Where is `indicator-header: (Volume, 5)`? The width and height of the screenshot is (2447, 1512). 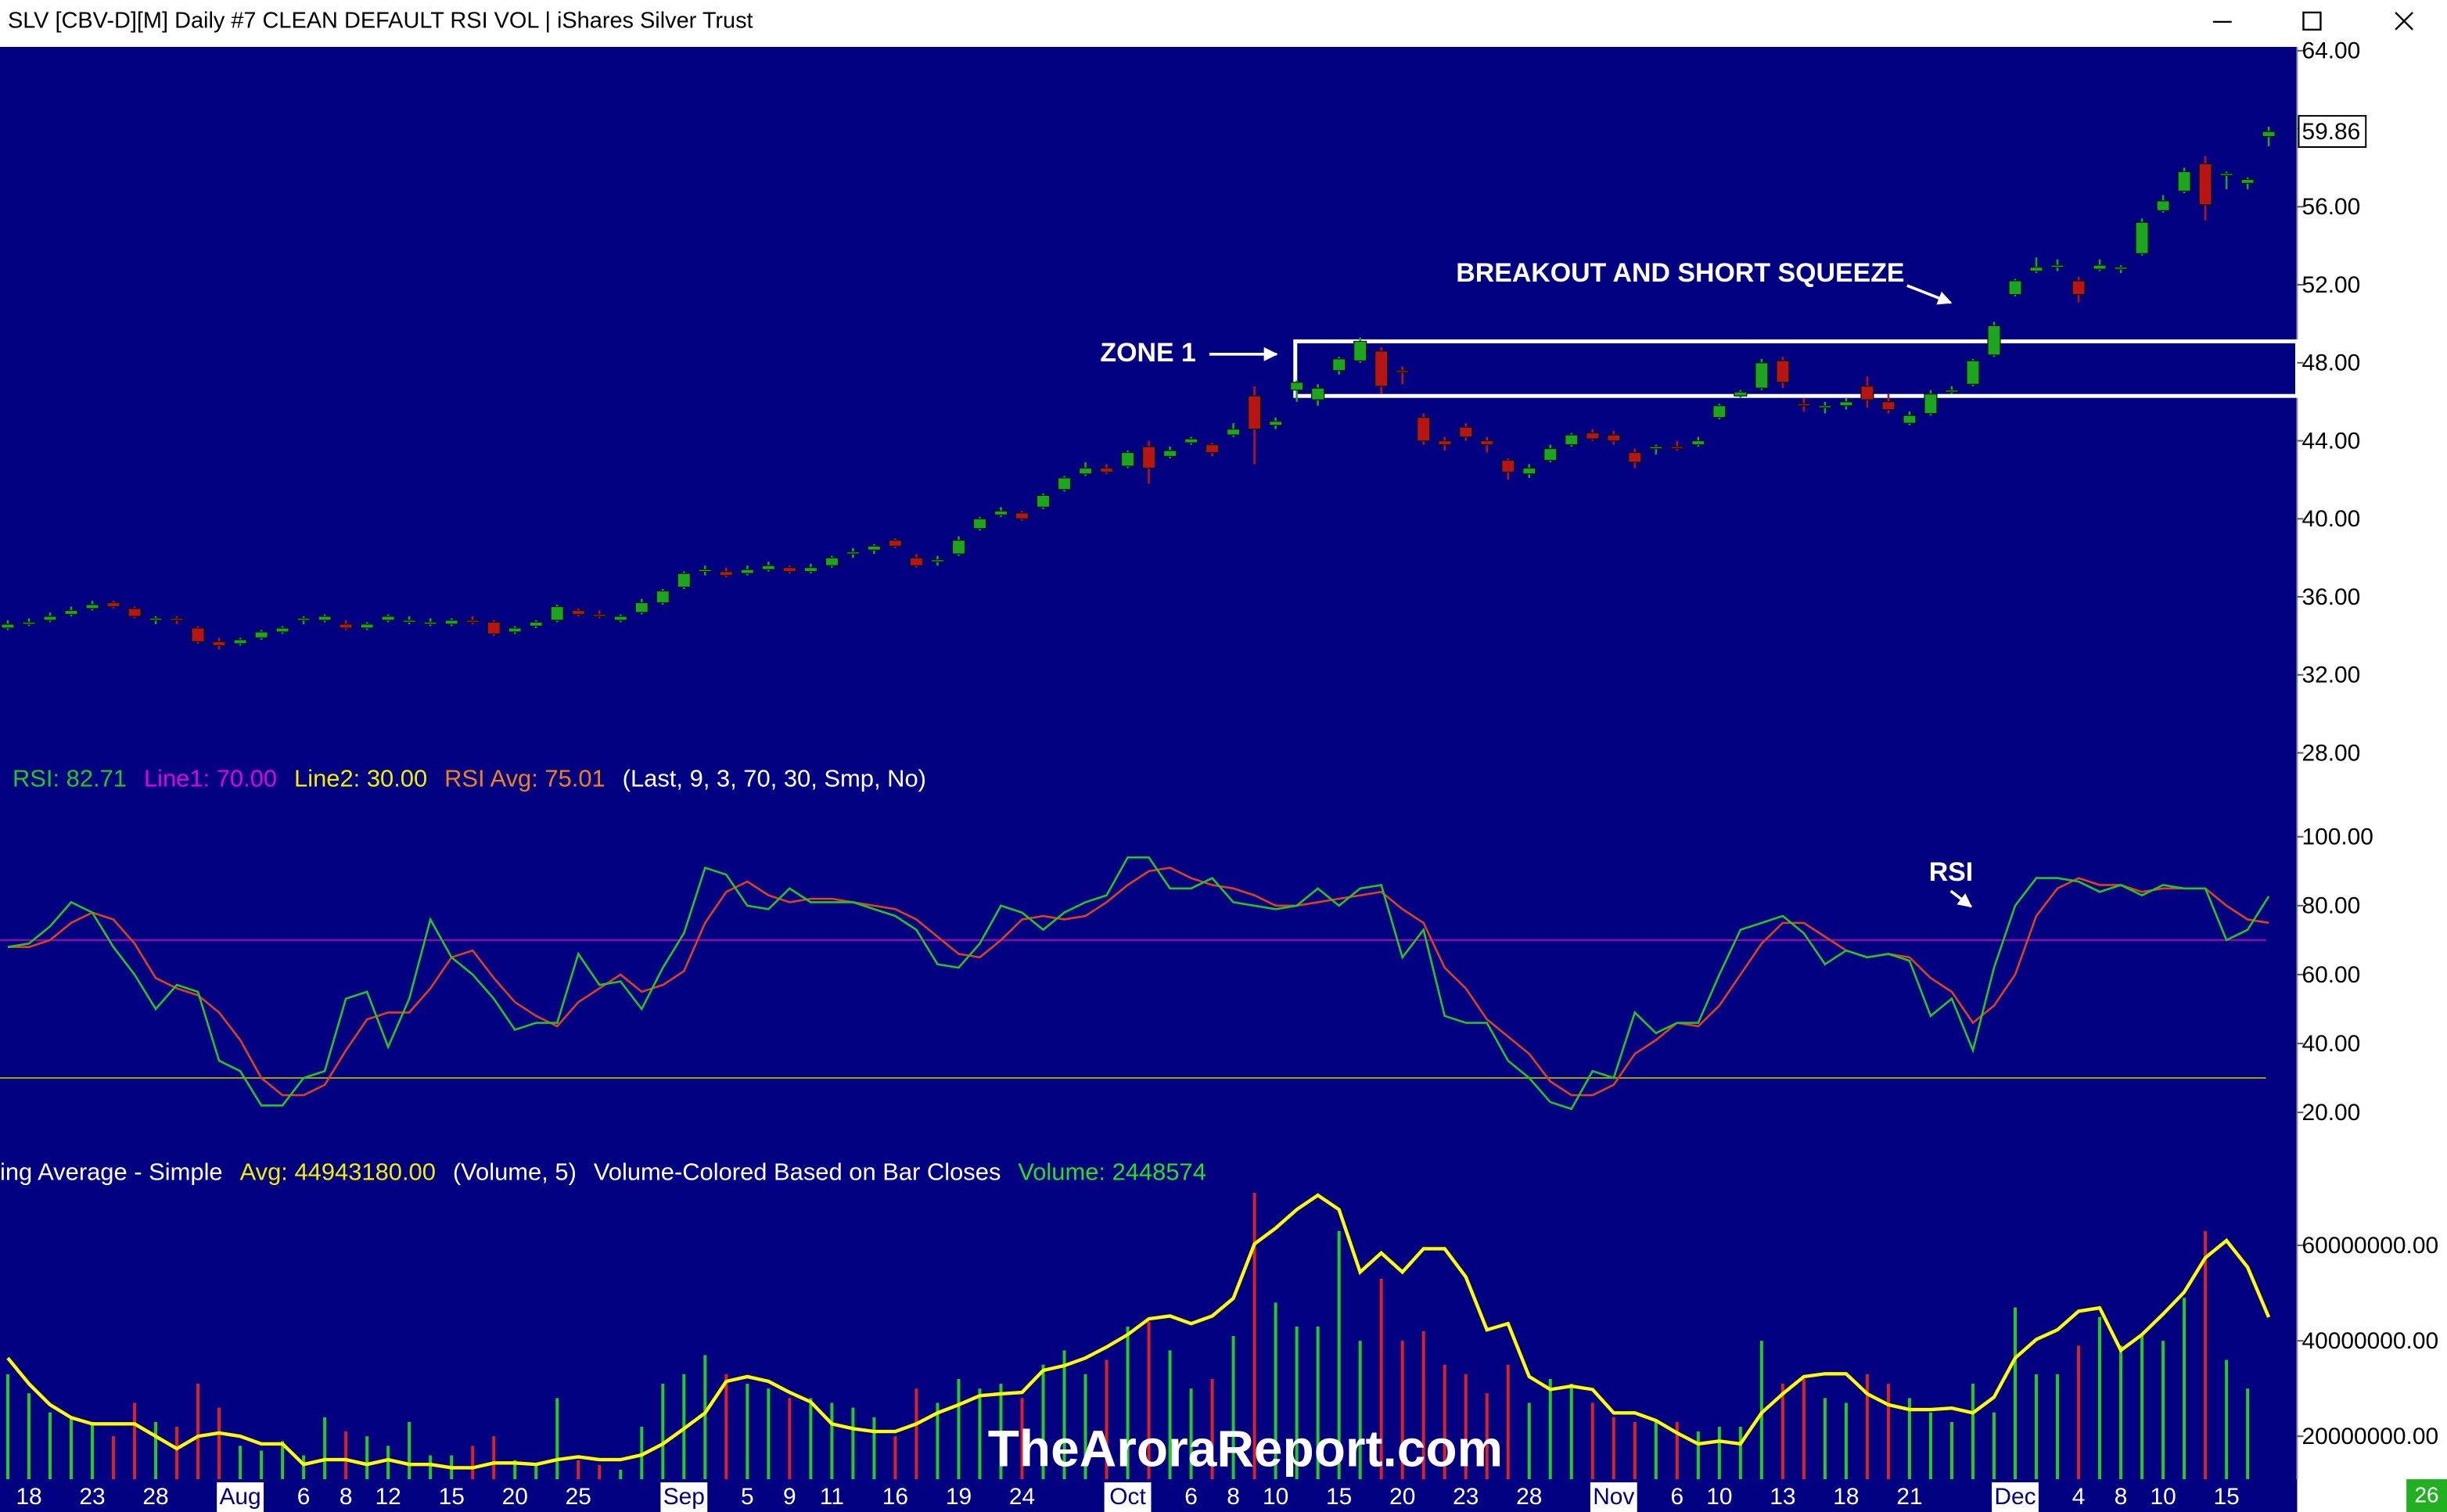 indicator-header: (Volume, 5) is located at coordinates (515, 1171).